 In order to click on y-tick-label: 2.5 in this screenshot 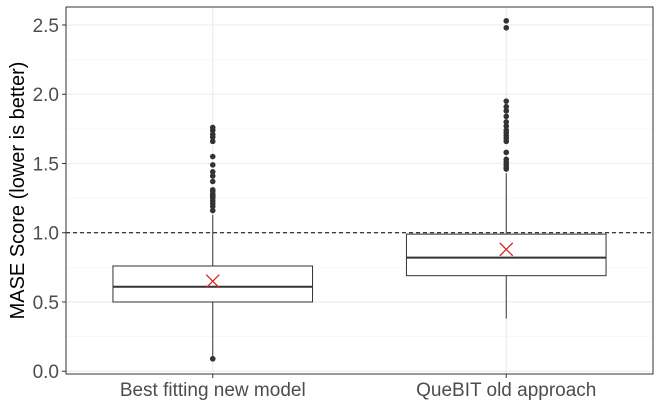, I will do `click(46, 26)`.